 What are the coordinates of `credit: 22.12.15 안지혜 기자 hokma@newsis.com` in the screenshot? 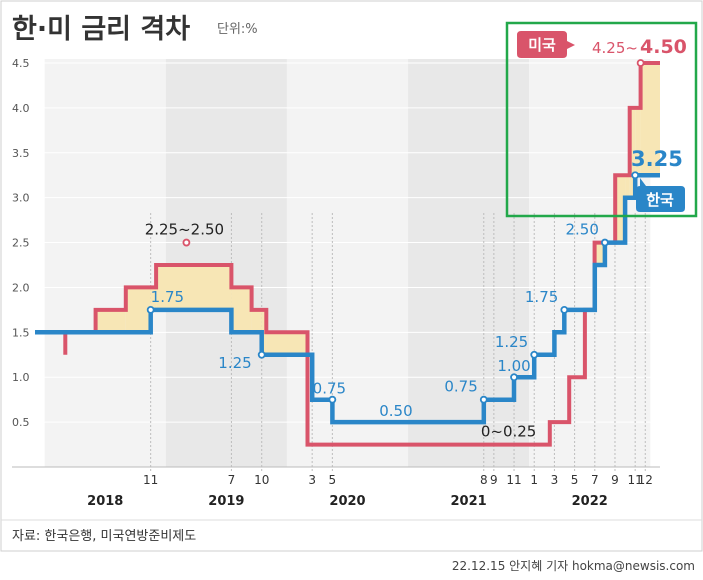 It's located at (573, 566).